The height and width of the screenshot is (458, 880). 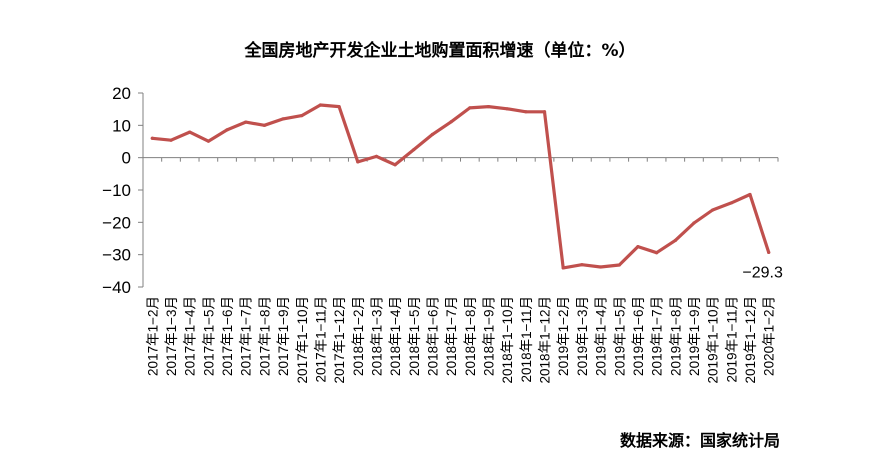 I want to click on x-tick-label: 2018年1−8月, so click(x=470, y=336).